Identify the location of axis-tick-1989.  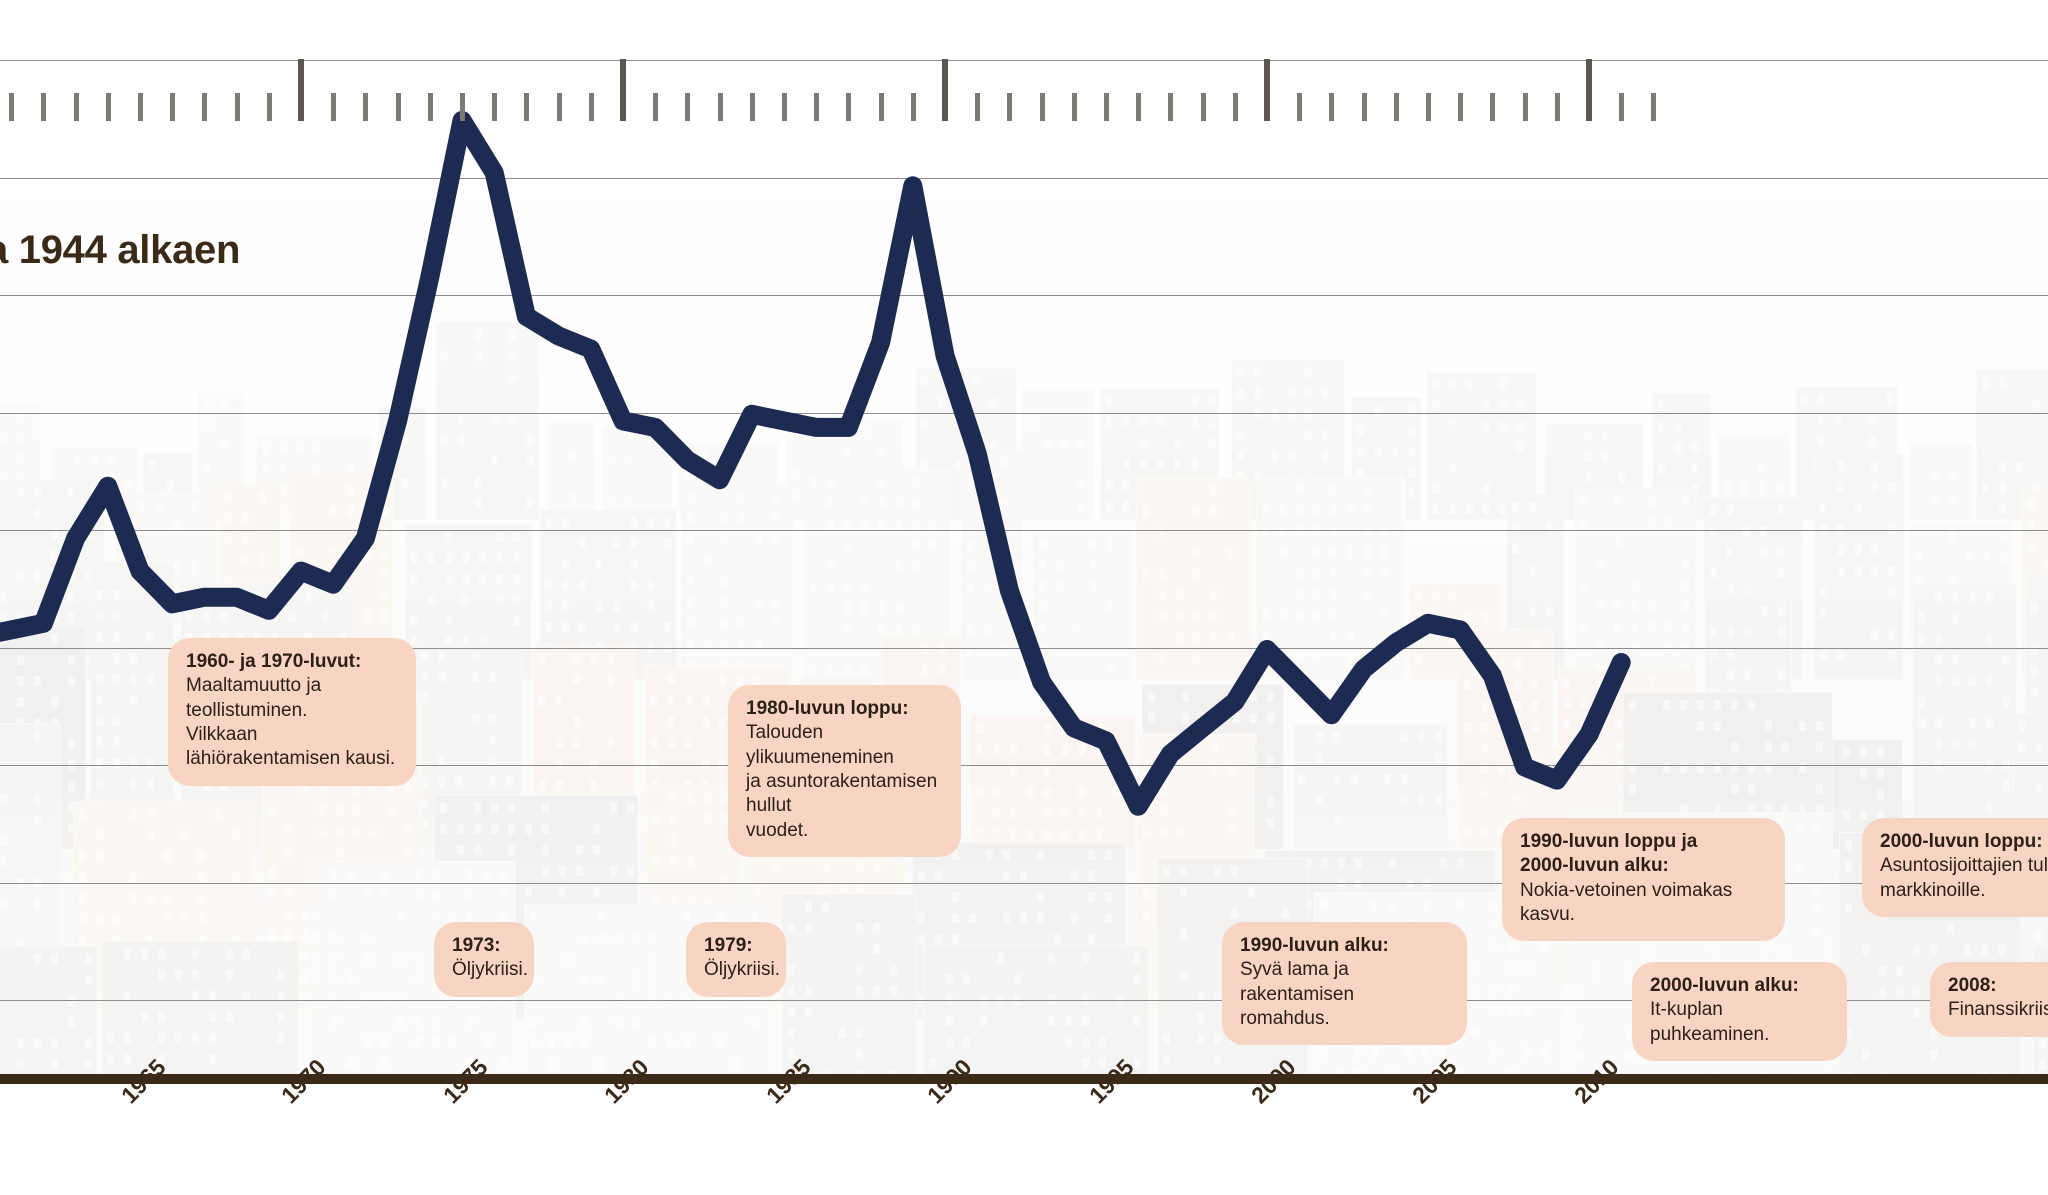
(913, 107).